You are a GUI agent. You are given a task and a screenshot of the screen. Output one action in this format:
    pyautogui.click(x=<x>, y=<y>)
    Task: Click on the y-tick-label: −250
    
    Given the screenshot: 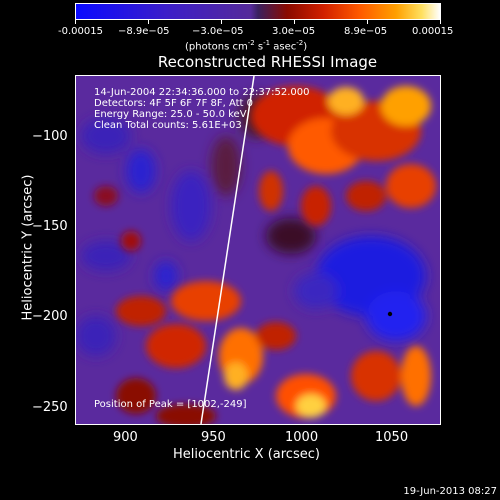 What is the action you would take?
    pyautogui.click(x=50, y=407)
    